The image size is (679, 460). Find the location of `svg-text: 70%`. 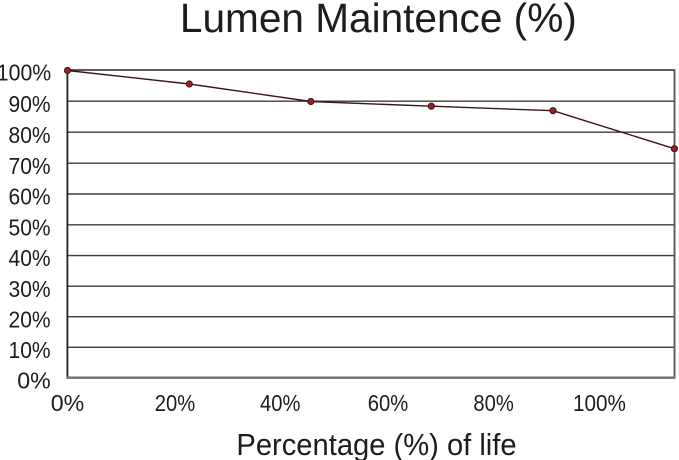

svg-text: 70% is located at coordinates (30, 166).